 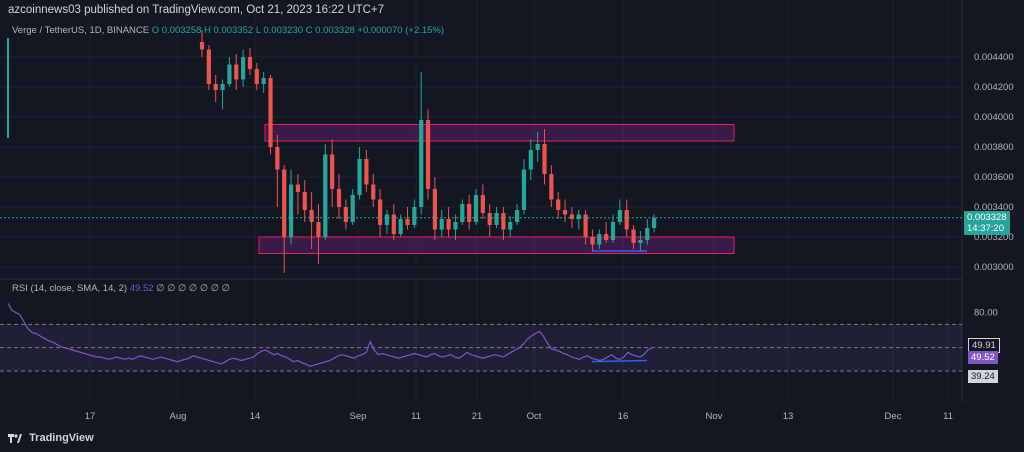 I want to click on rsi-pane: 80.00, so click(x=499, y=337).